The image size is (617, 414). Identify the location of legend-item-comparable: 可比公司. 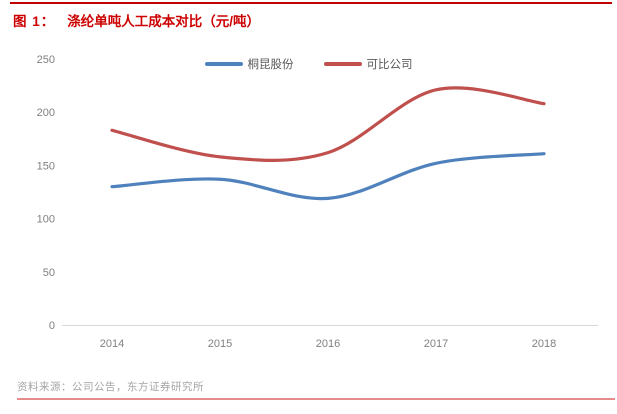
(368, 64).